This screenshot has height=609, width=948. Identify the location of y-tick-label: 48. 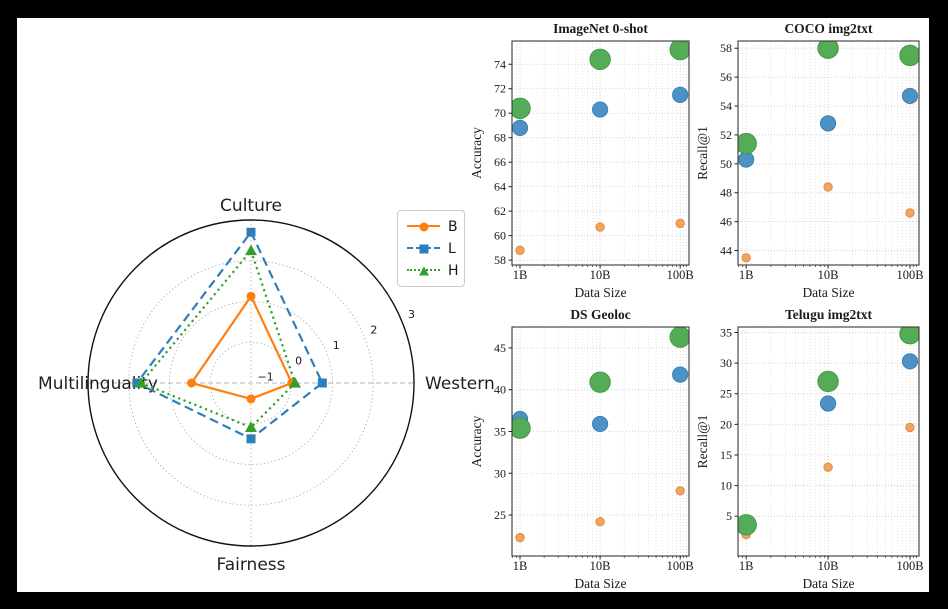
(726, 193).